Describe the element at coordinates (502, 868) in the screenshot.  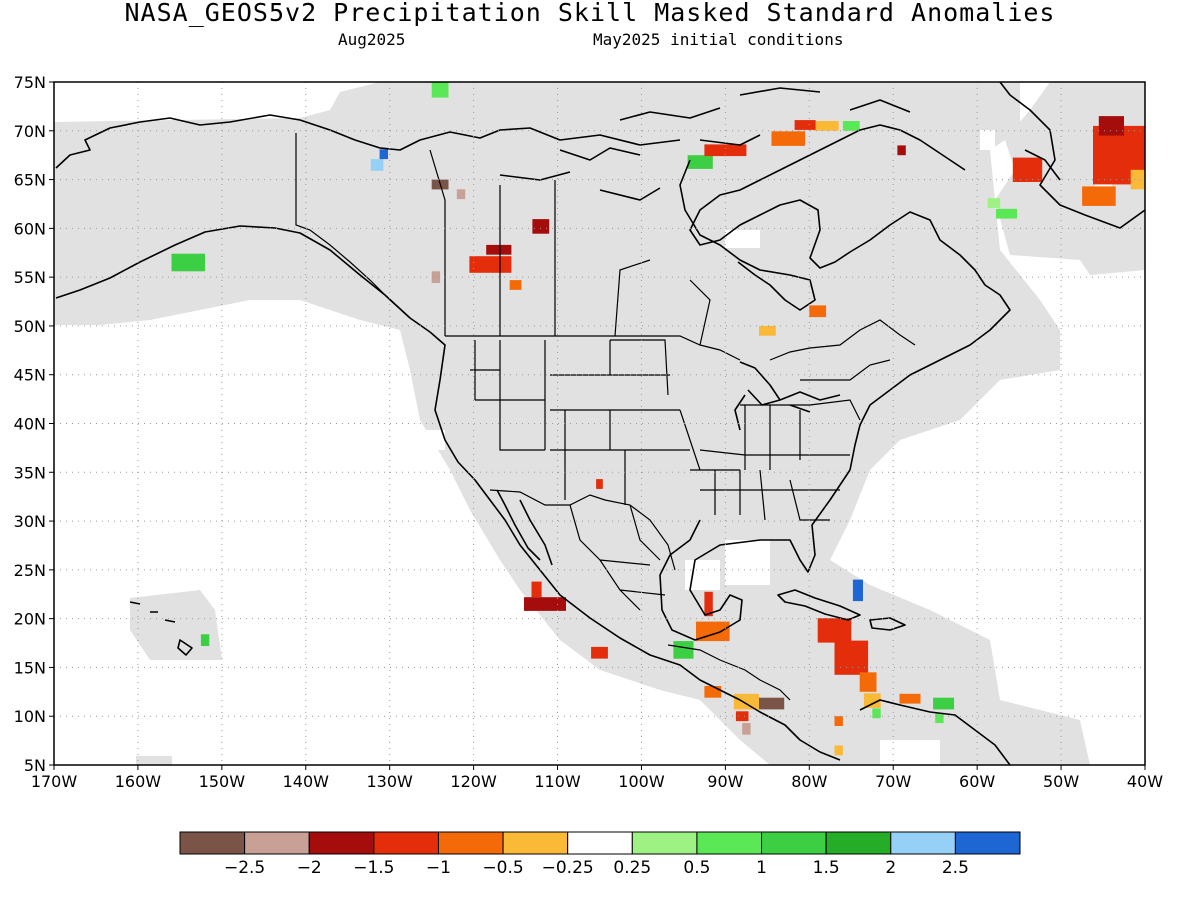
I see `colorbar-label: −0.5` at that location.